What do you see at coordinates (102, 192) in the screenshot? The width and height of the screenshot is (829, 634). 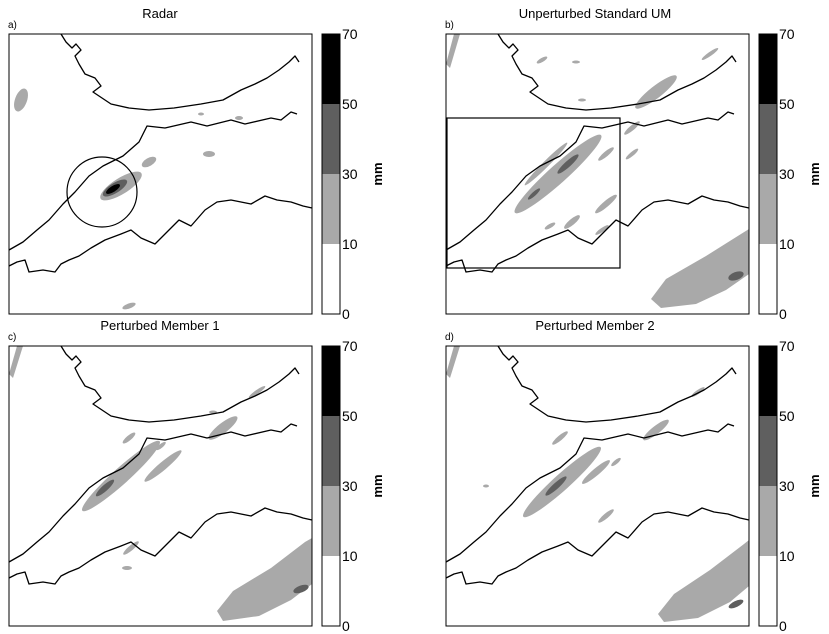 I see `highlight-circle` at bounding box center [102, 192].